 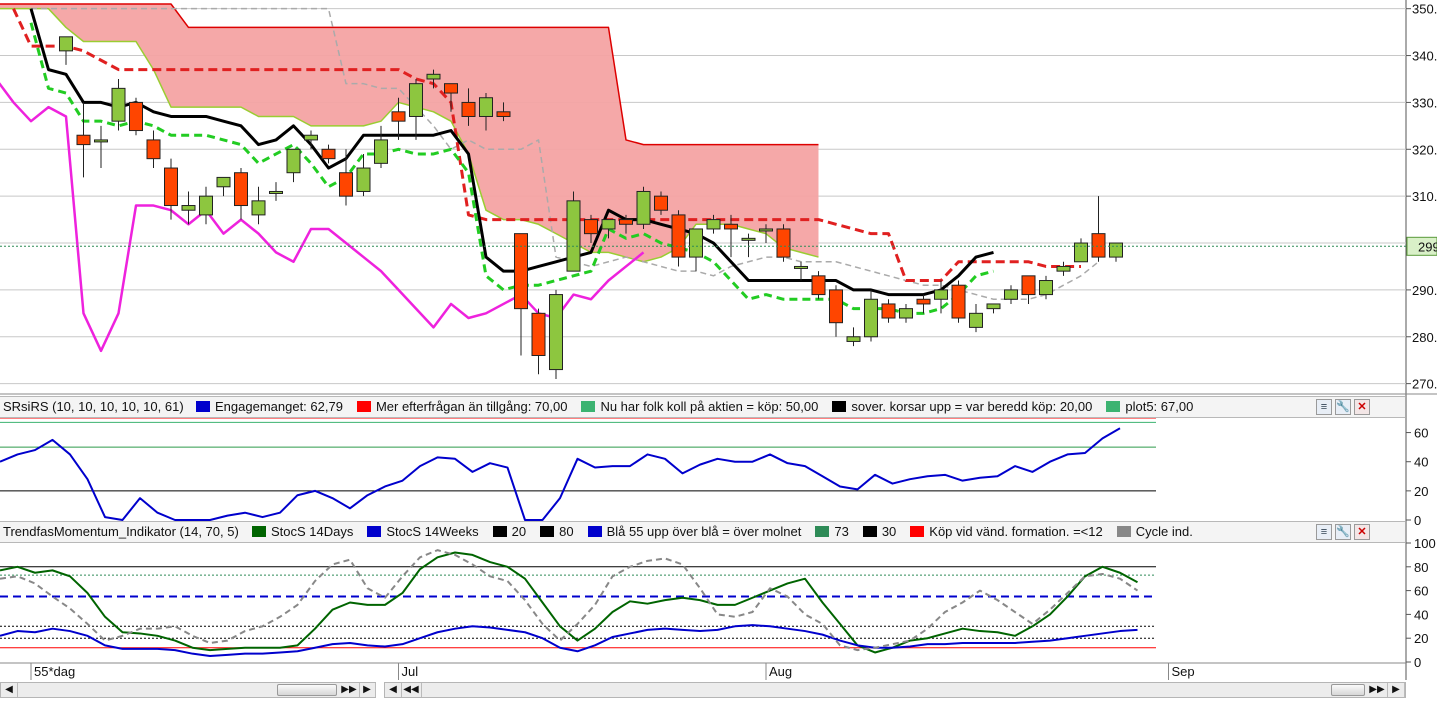 I want to click on legend-label: Mer efterfrågan än tillgång: 70,00, so click(x=471, y=406).